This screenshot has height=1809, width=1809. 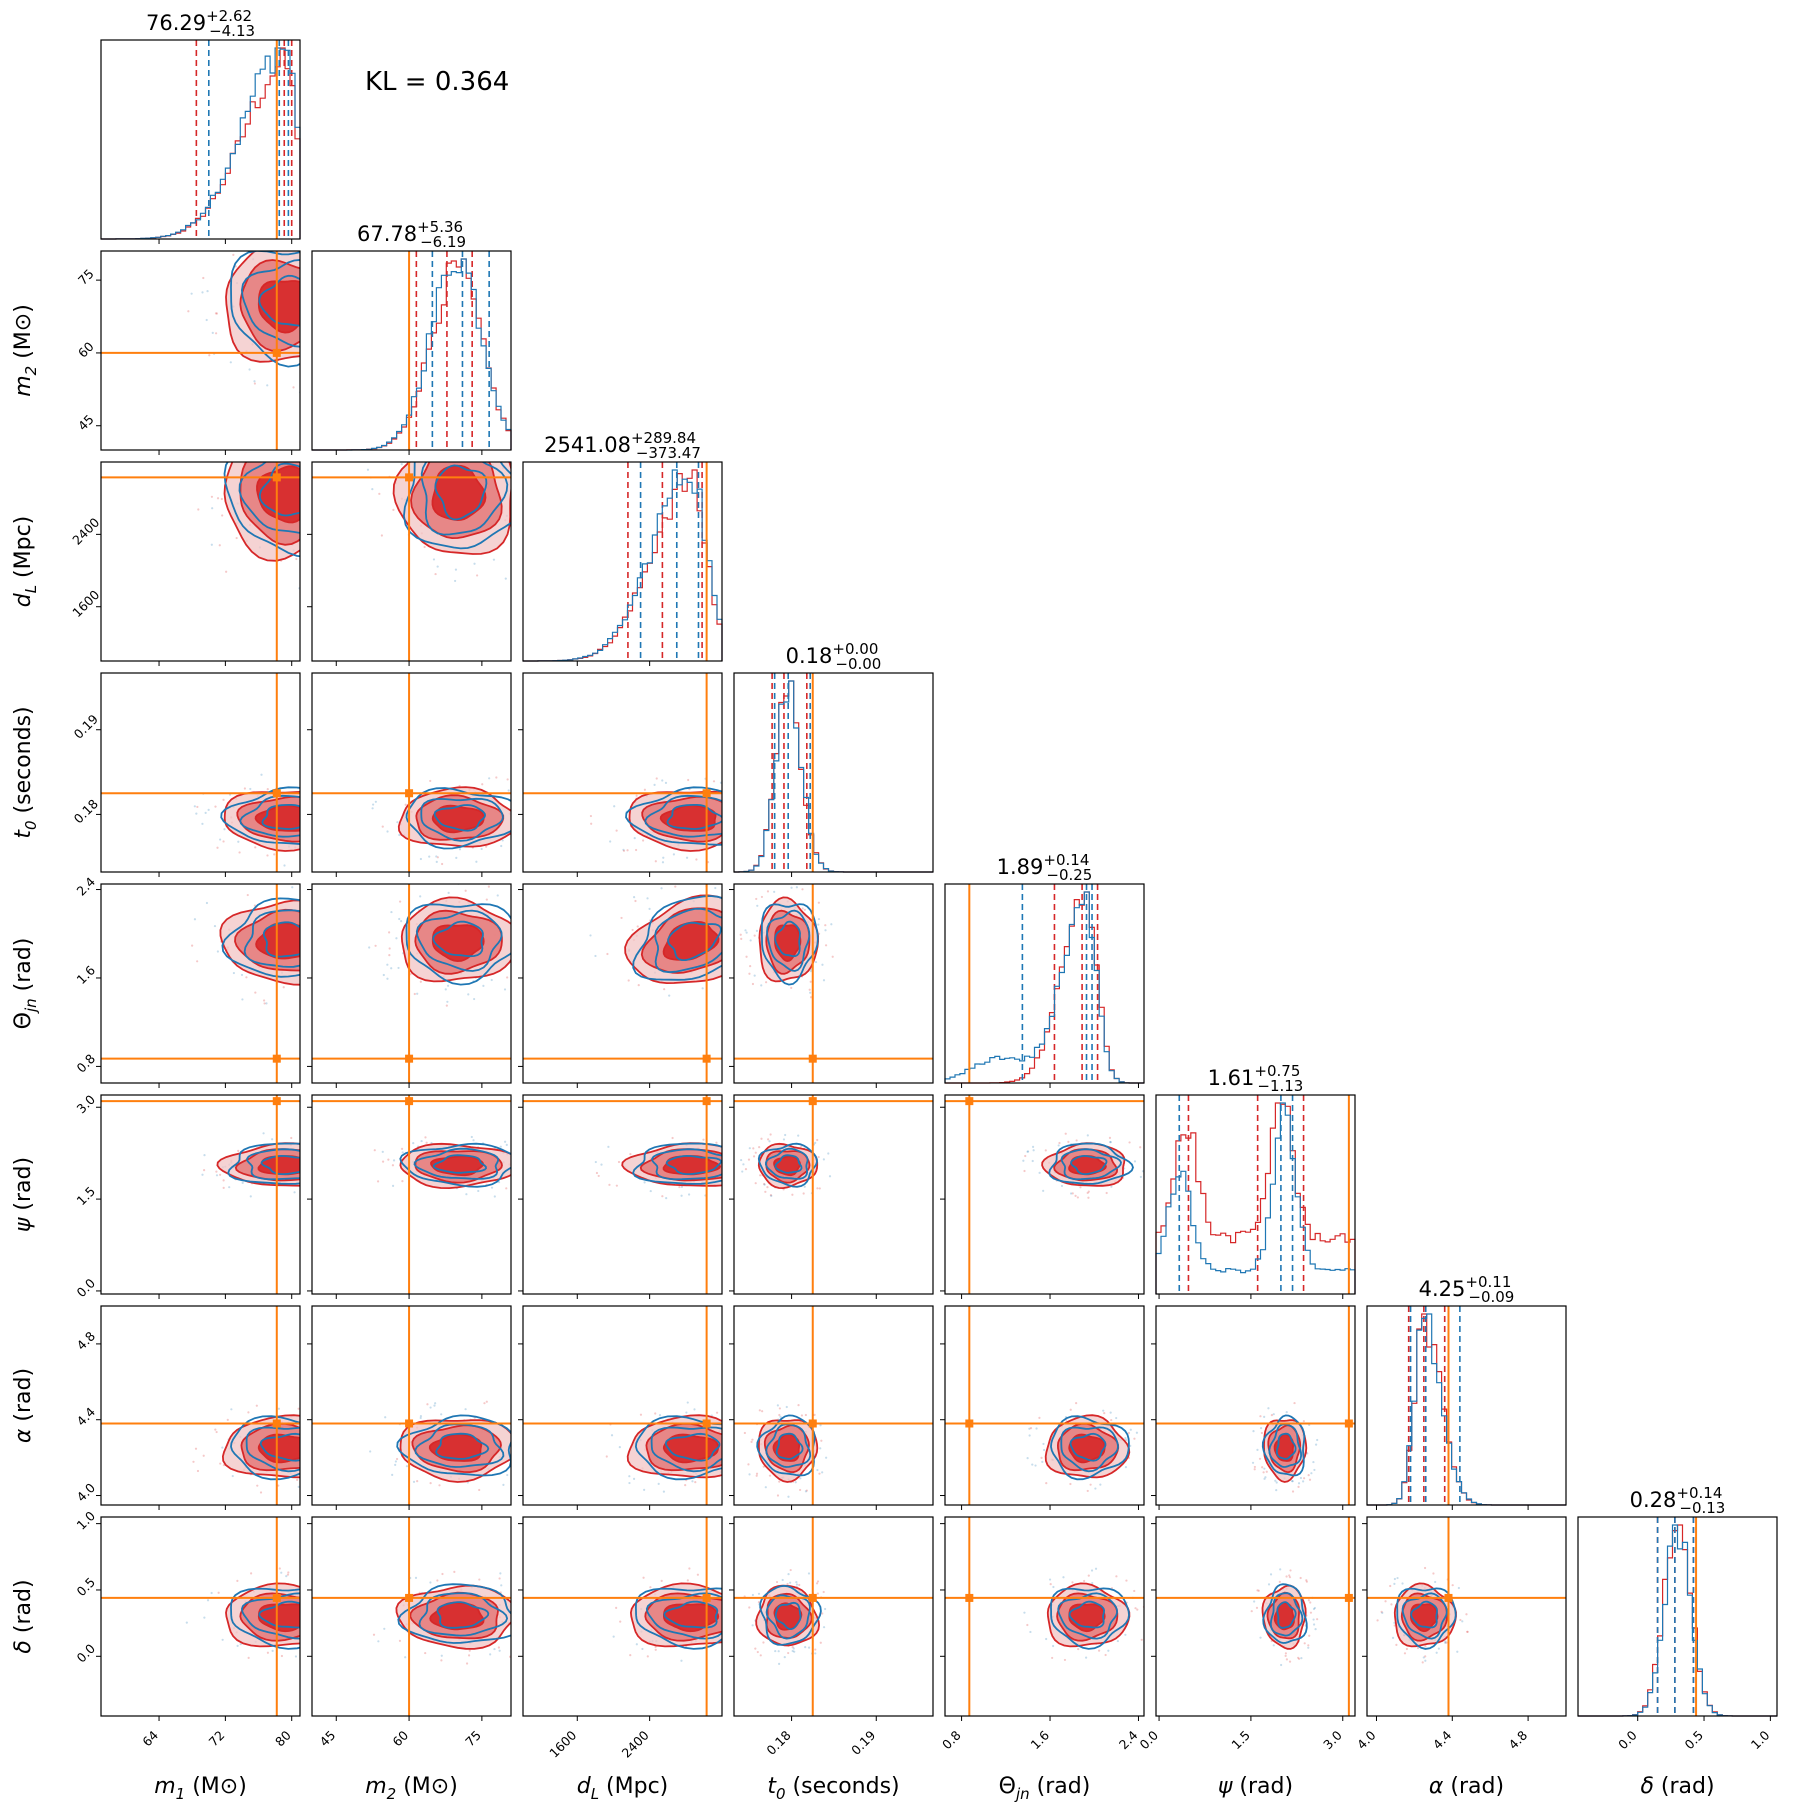 What do you see at coordinates (663, 438) in the screenshot?
I see `title-upper-dL: +289.84` at bounding box center [663, 438].